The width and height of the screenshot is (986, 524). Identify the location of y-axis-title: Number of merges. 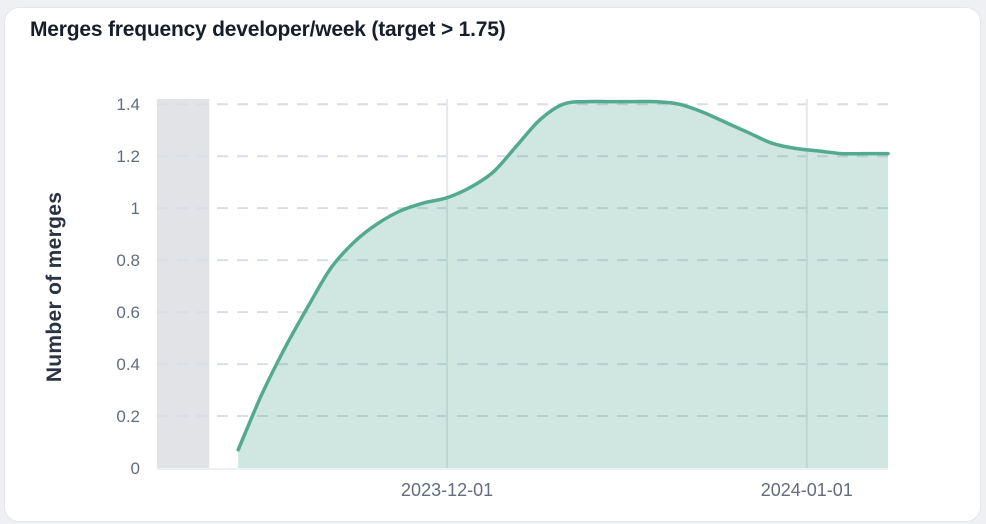
(54, 287).